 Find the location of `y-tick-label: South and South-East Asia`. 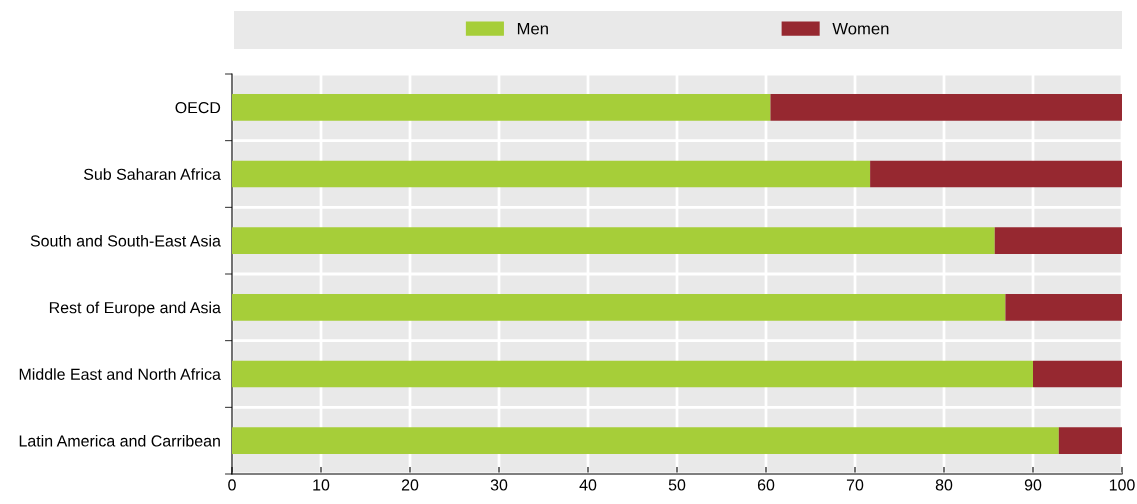

y-tick-label: South and South-East Asia is located at coordinates (125, 240).